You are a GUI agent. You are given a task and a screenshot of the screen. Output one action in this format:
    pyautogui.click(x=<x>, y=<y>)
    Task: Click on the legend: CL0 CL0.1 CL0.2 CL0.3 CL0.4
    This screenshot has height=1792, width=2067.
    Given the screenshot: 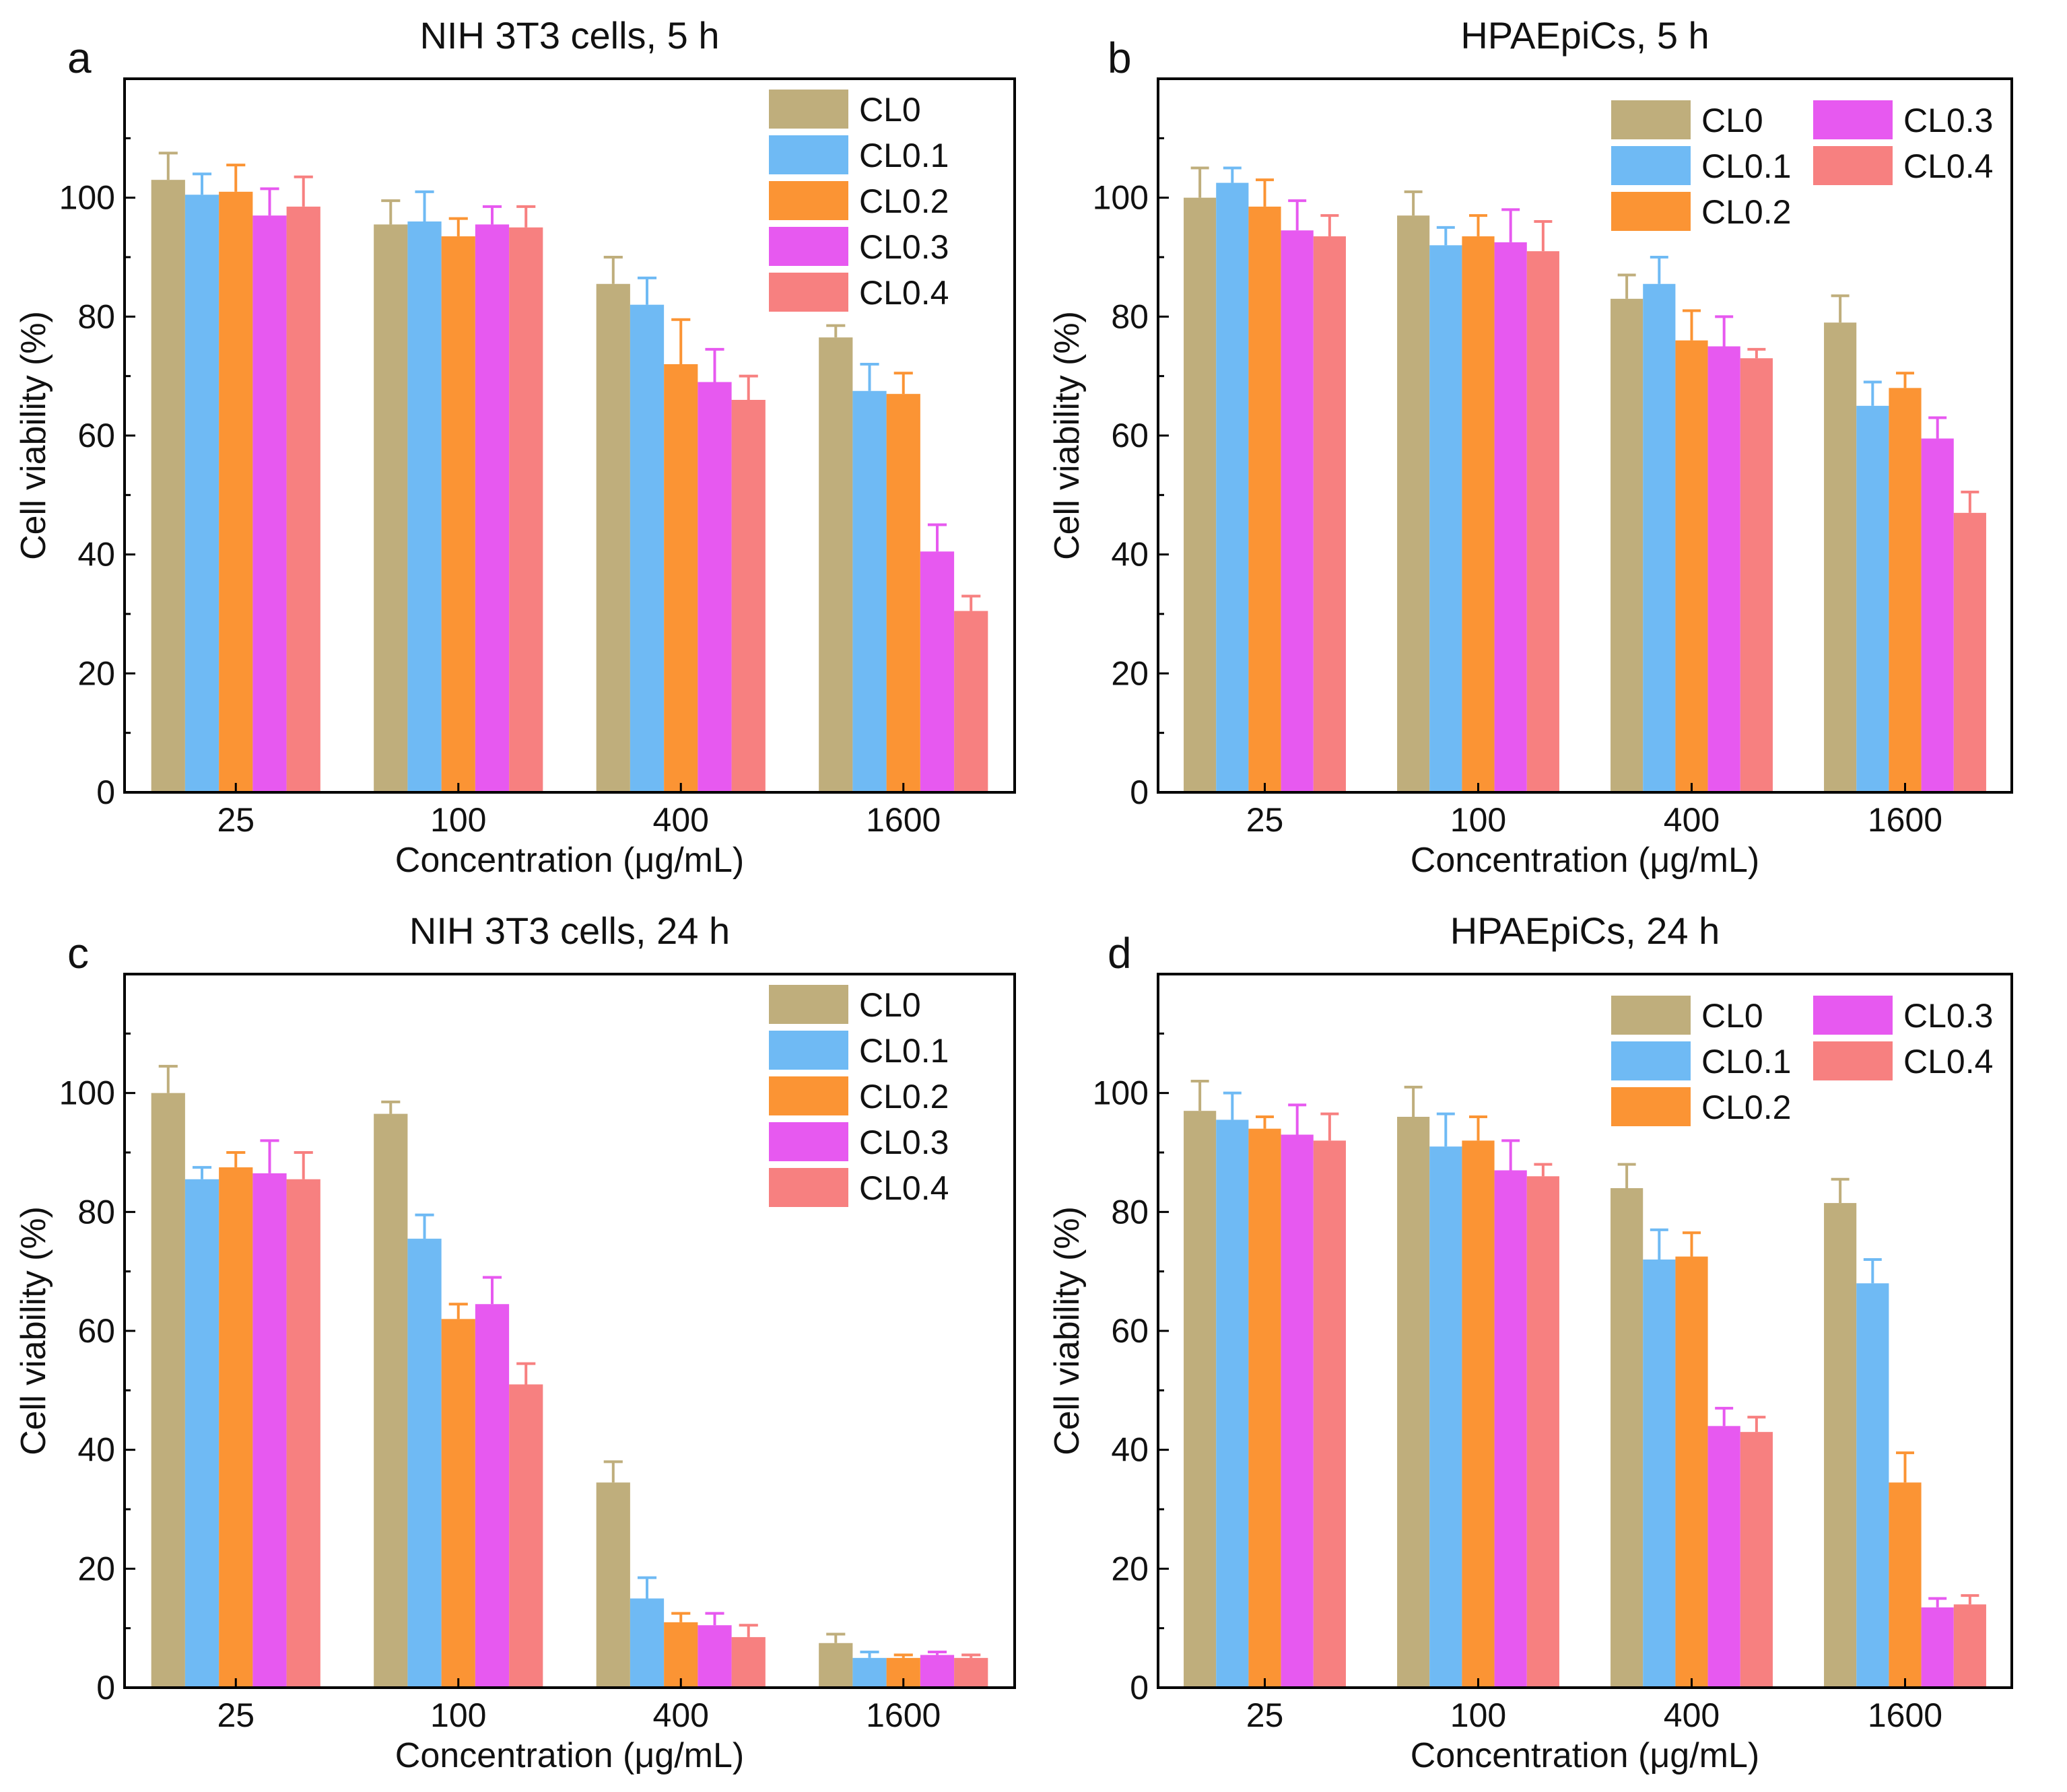 What is the action you would take?
    pyautogui.click(x=859, y=1096)
    